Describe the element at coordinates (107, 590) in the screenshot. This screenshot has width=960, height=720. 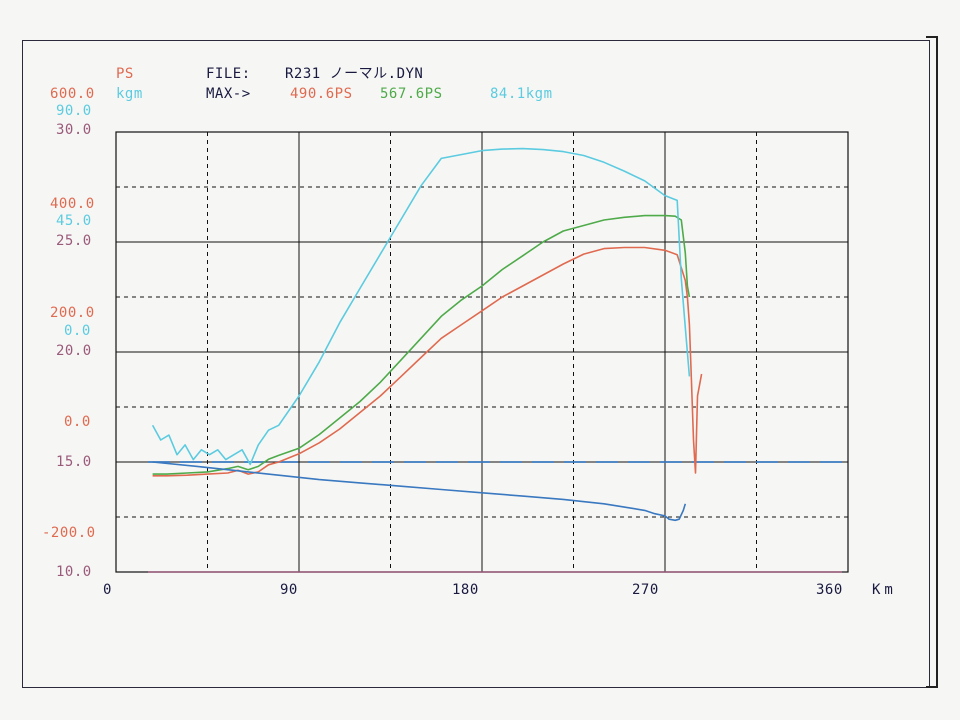
I see `x-tick-label: 0` at that location.